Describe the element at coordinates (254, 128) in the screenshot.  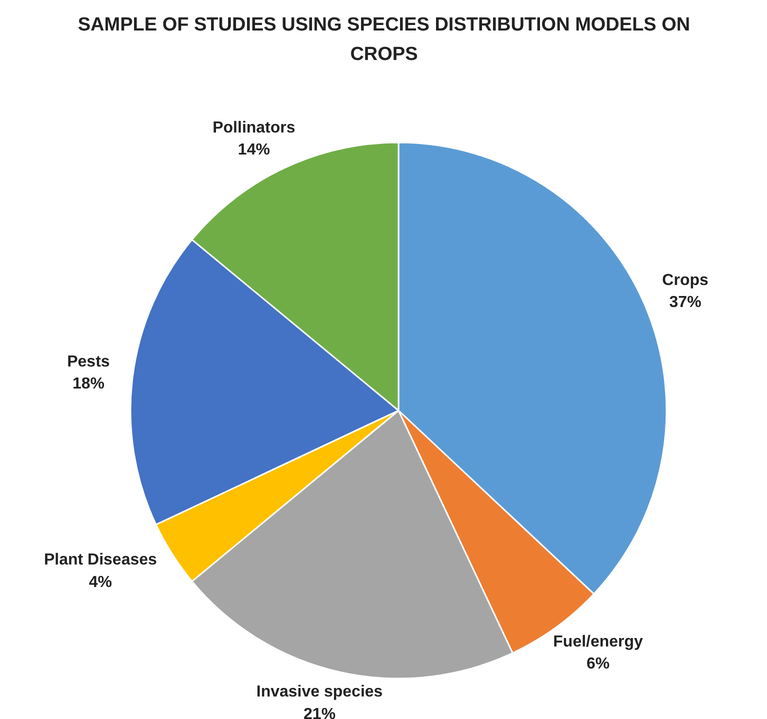
I see `slice-label: Pollinators` at that location.